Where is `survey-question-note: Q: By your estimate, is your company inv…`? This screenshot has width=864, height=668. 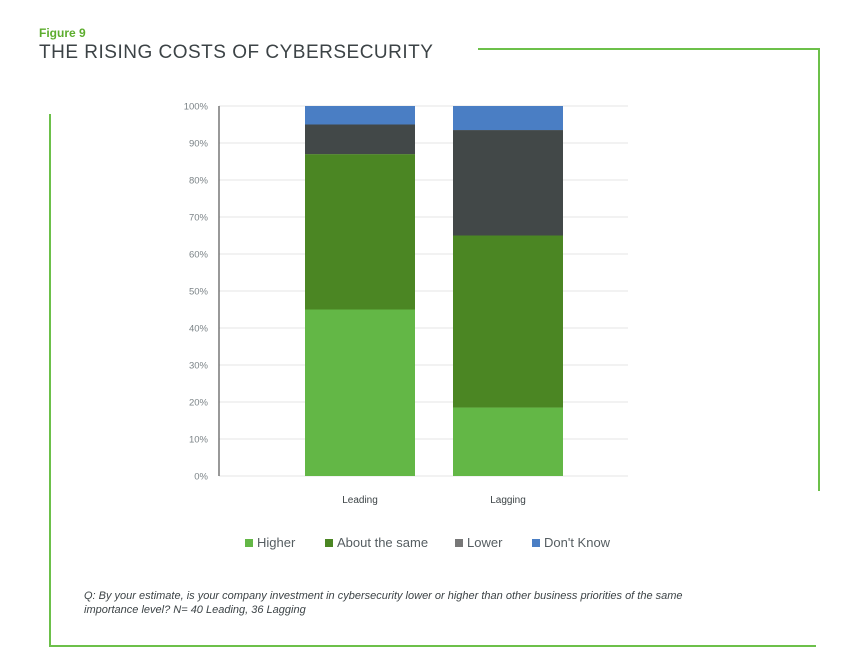
survey-question-note: Q: By your estimate, is your company inv… is located at coordinates (383, 603).